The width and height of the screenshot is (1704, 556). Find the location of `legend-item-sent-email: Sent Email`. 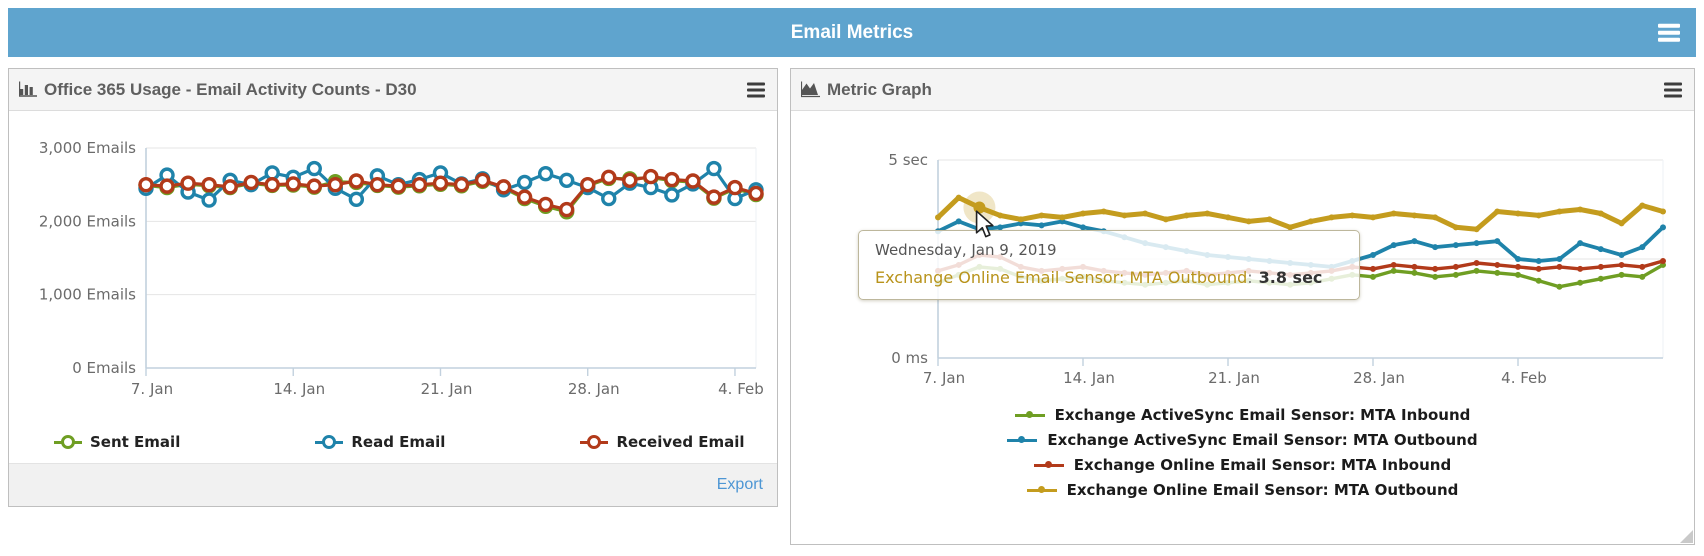

legend-item-sent-email: Sent Email is located at coordinates (117, 442).